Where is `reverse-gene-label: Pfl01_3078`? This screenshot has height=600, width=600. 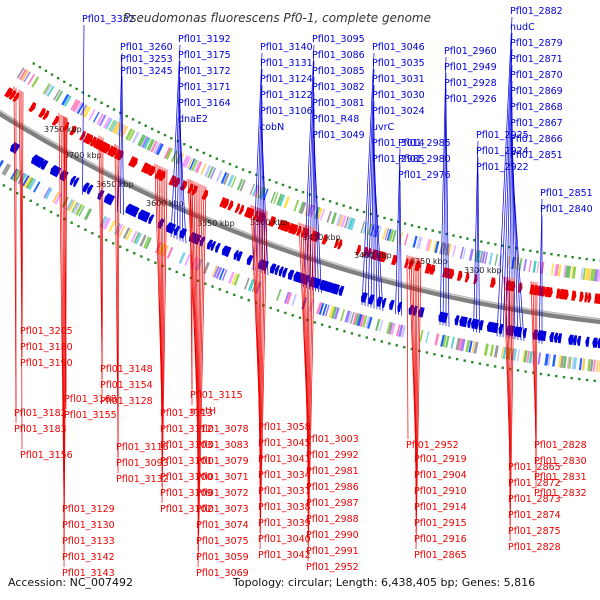 reverse-gene-label: Pfl01_3078 is located at coordinates (222, 429).